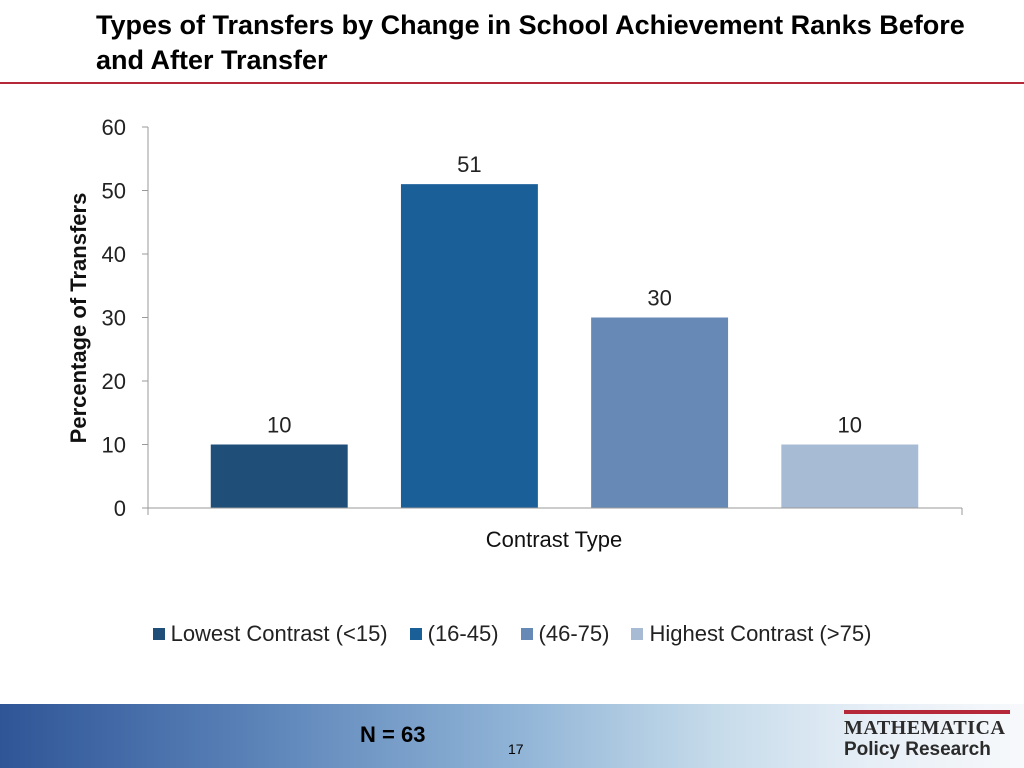 The height and width of the screenshot is (768, 1024). I want to click on y-axis: 0 10 20 30 40 50 60, so click(125, 318).